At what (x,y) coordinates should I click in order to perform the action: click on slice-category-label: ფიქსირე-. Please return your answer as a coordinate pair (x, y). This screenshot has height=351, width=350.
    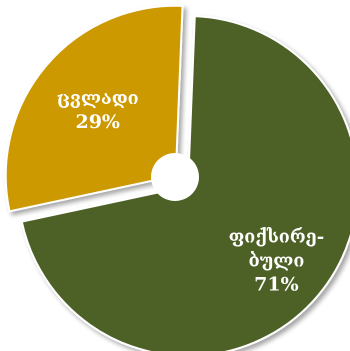
    Looking at the image, I should click on (277, 236).